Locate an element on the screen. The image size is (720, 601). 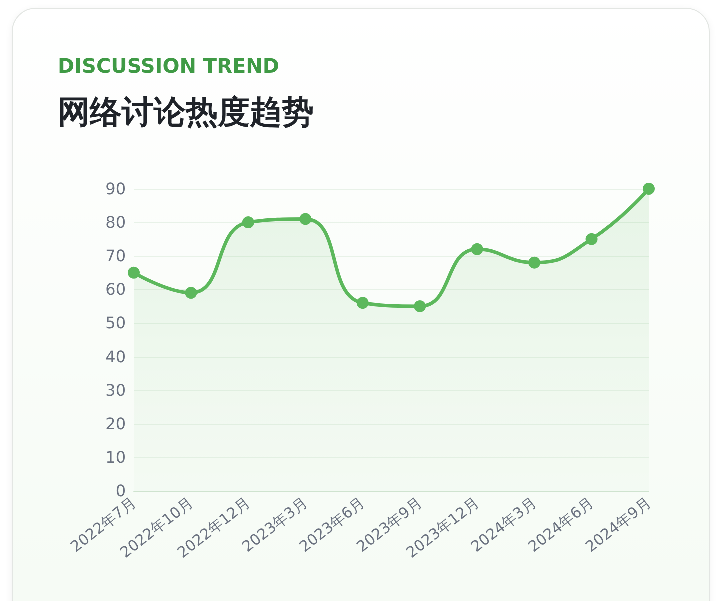
y-tick-label: 20 is located at coordinates (116, 424).